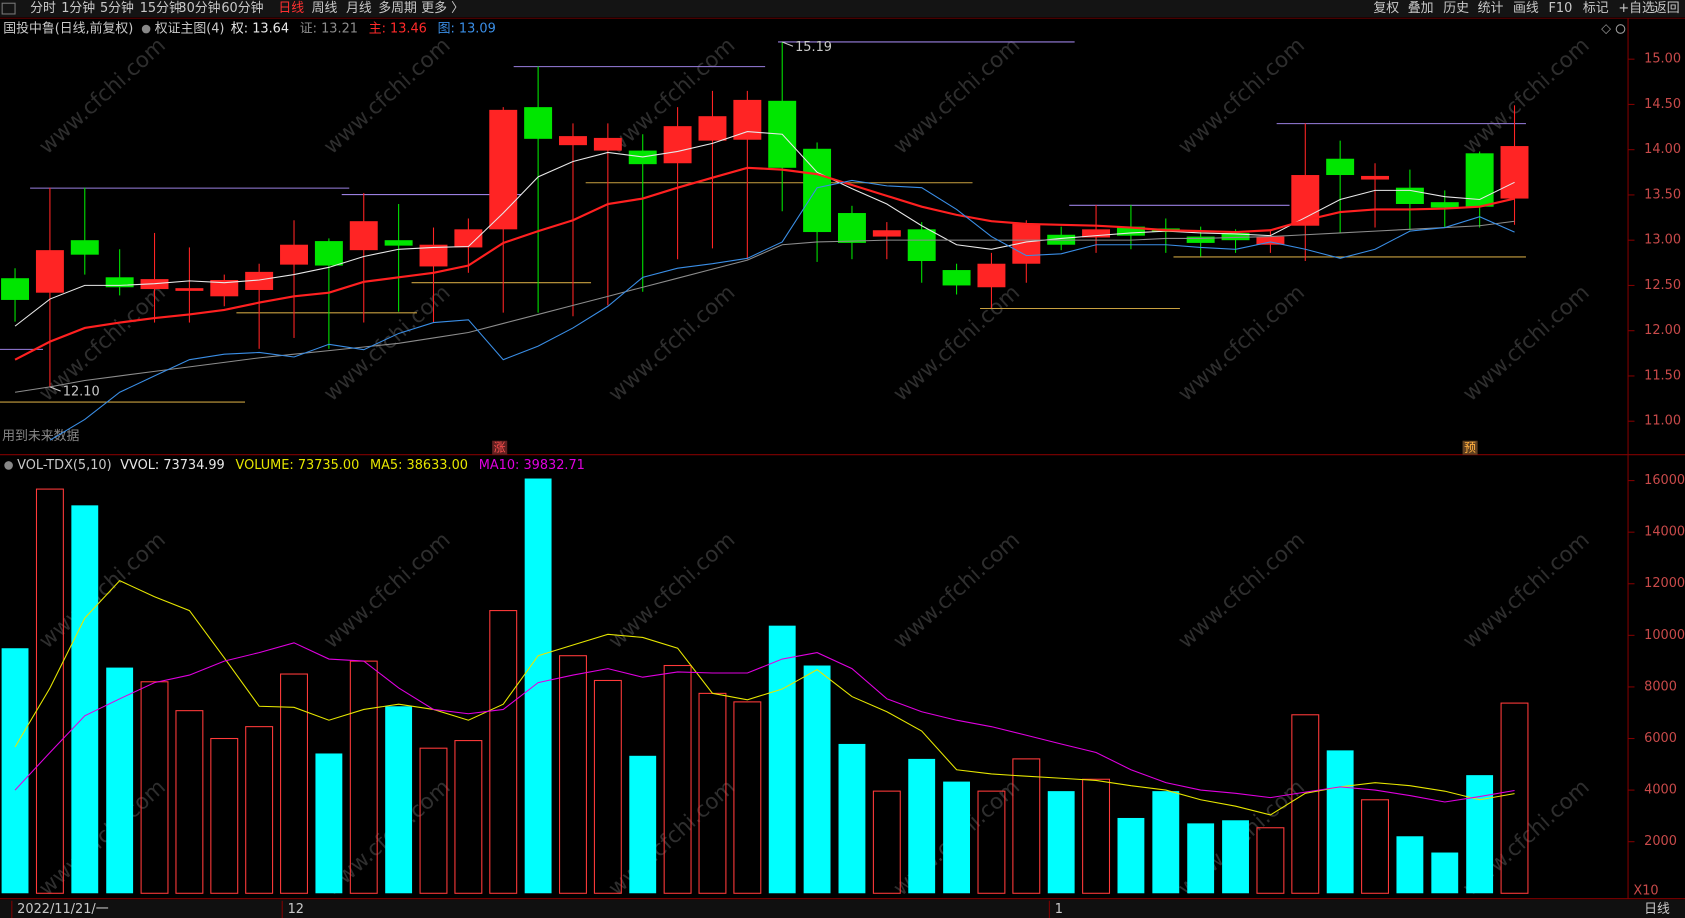  I want to click on period-label: 日线, so click(1657, 909).